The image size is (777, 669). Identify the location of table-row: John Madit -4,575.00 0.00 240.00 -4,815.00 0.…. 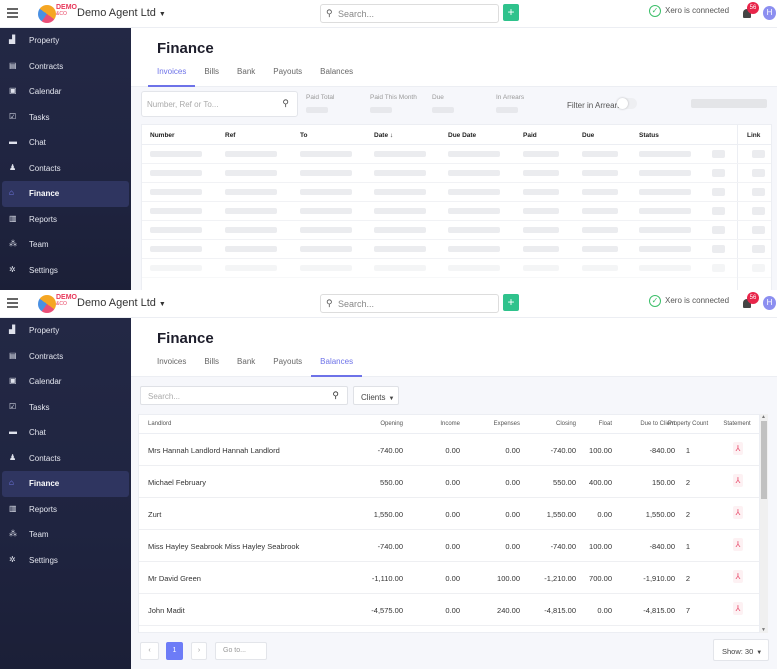
(449, 610).